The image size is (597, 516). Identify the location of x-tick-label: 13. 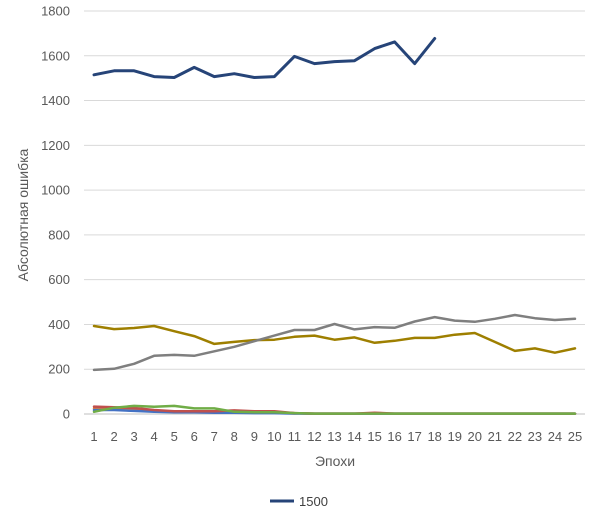
(334, 436).